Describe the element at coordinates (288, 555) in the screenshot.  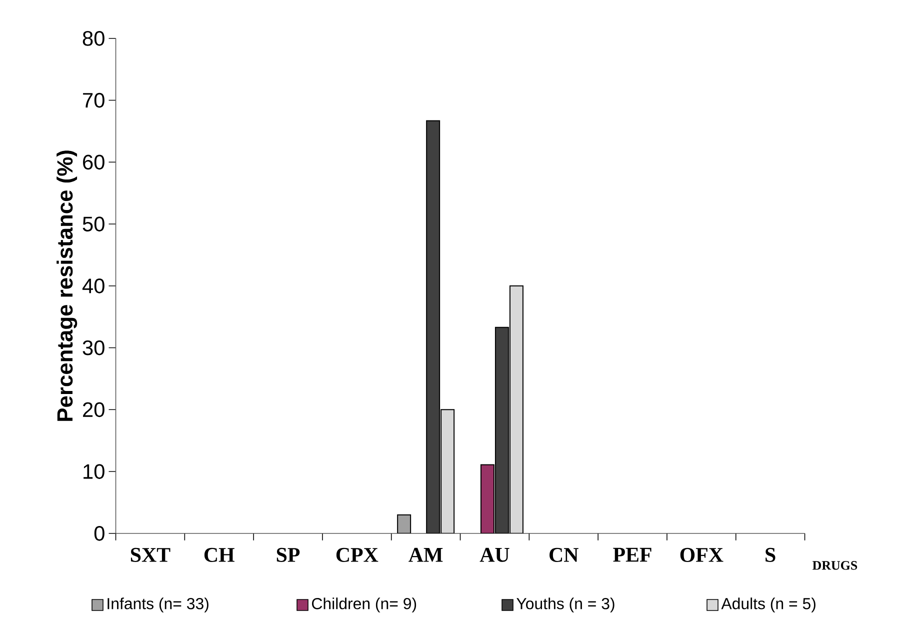
I see `x-tick-label: SP` at that location.